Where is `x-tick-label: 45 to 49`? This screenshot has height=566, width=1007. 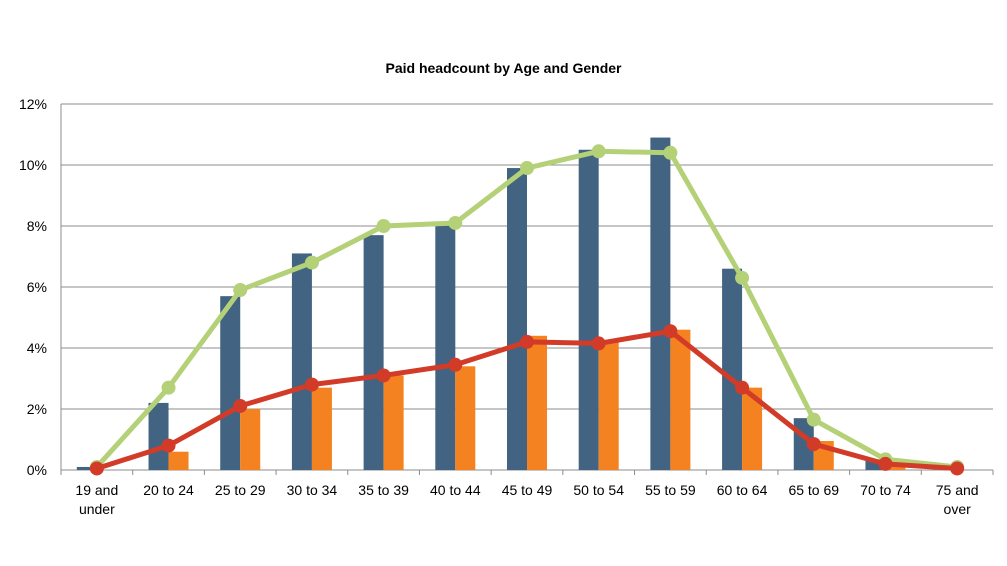 x-tick-label: 45 to 49 is located at coordinates (527, 490).